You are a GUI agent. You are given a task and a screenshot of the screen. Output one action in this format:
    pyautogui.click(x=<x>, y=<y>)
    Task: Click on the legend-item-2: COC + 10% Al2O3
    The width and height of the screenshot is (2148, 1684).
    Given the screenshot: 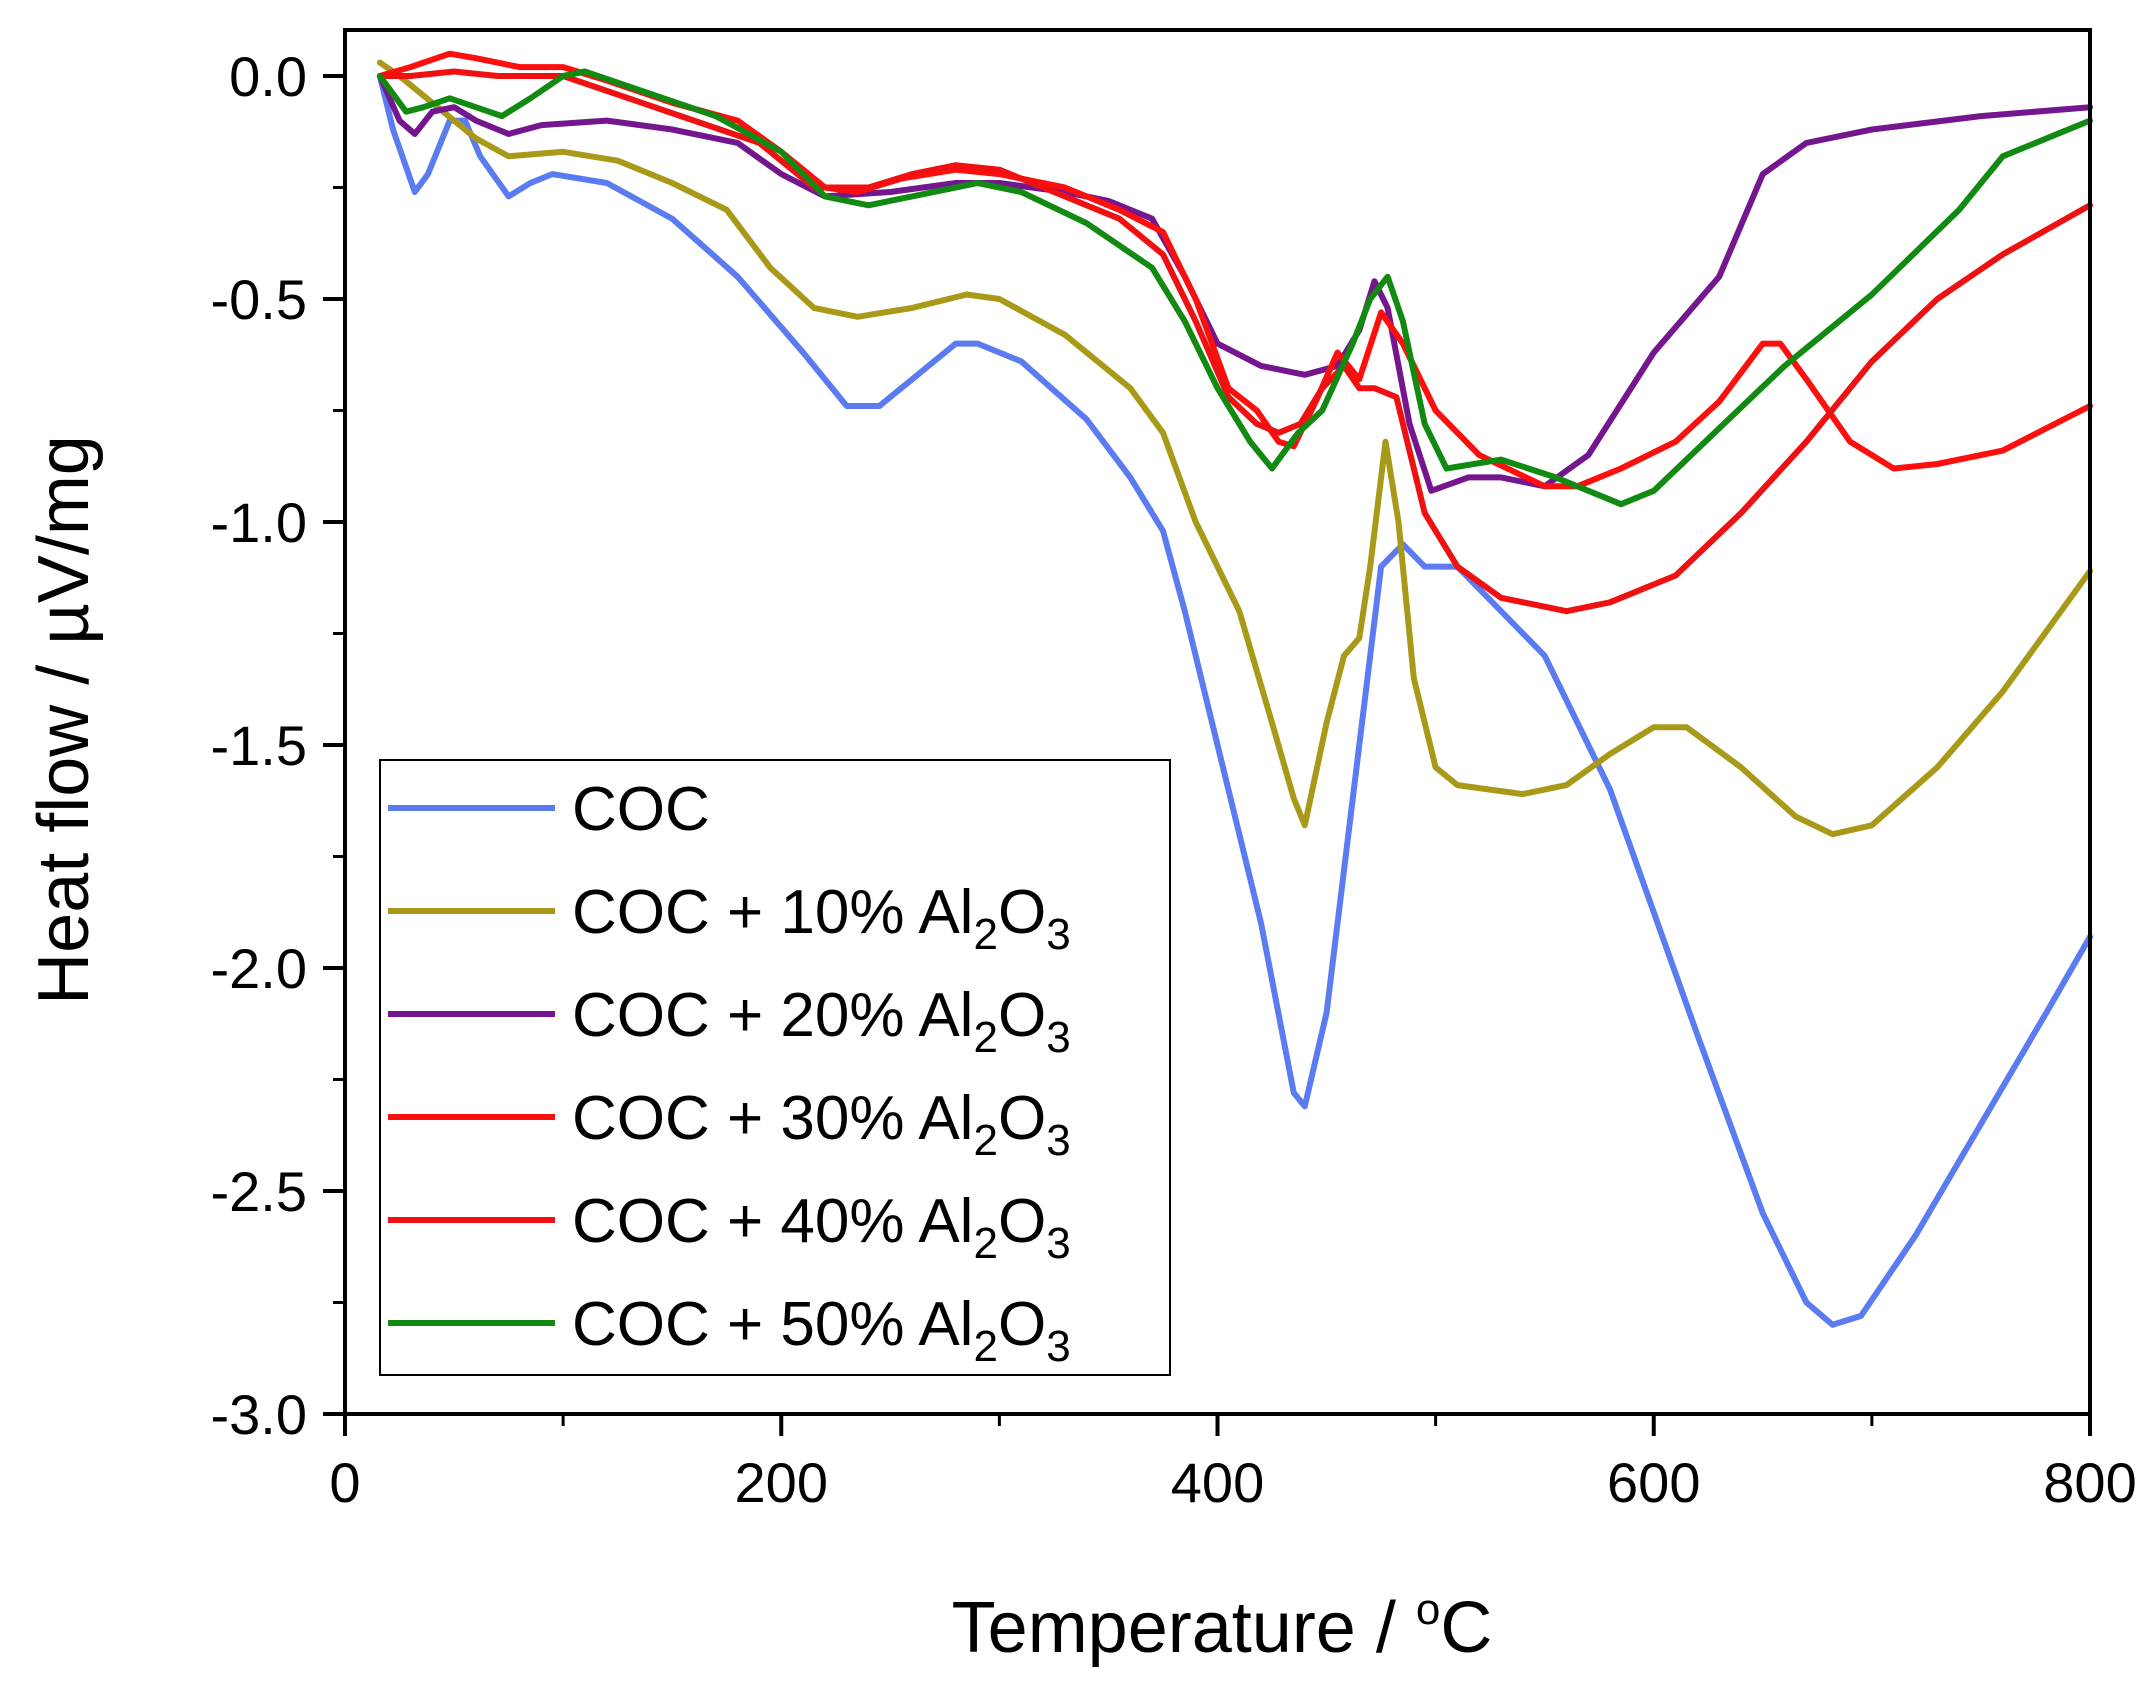 What is the action you would take?
    pyautogui.click(x=729, y=918)
    